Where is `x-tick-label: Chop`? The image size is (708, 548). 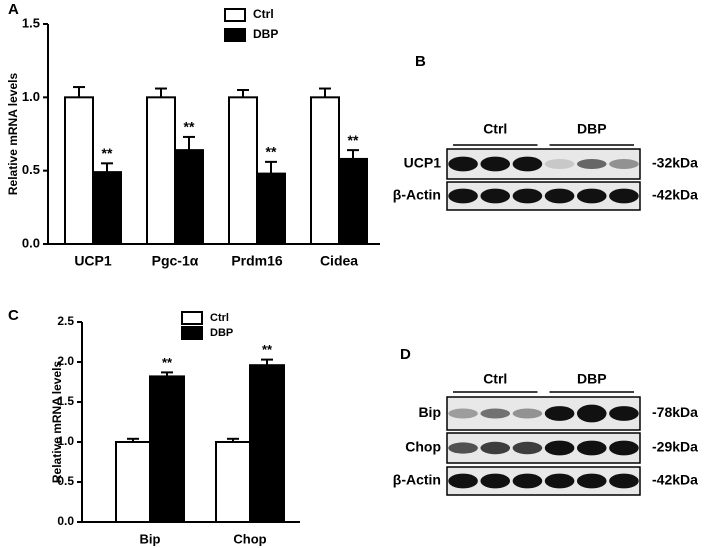
x-tick-label: Chop is located at coordinates (249, 538).